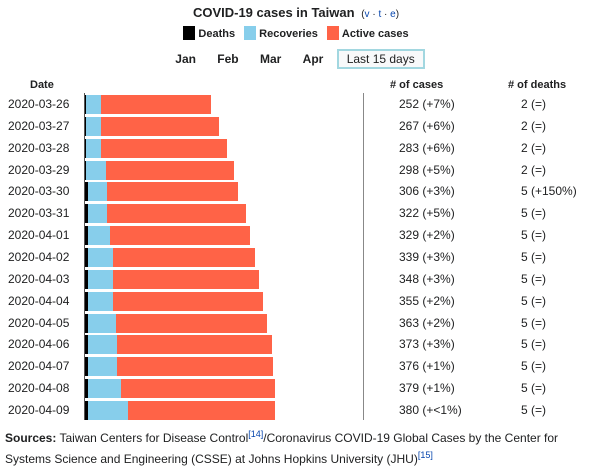 The image size is (592, 472). Describe the element at coordinates (39, 256) in the screenshot. I see `row-date: 2020-04-02` at that location.